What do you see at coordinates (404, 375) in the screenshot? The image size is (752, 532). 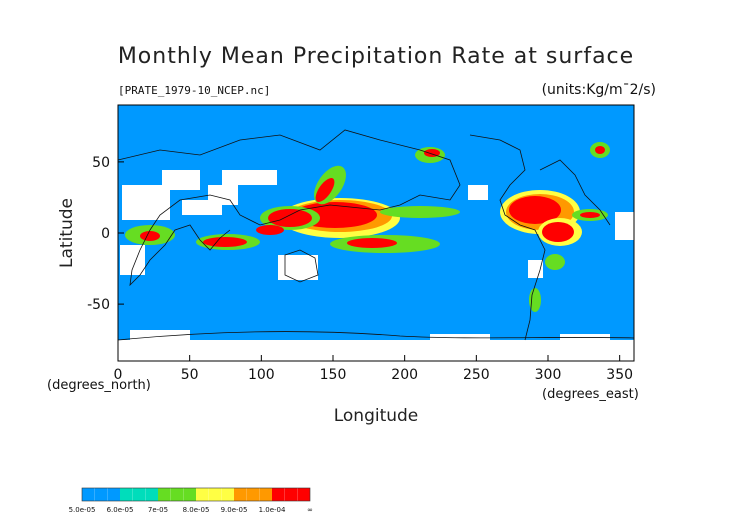 I see `x-tick-label: 200` at bounding box center [404, 375].